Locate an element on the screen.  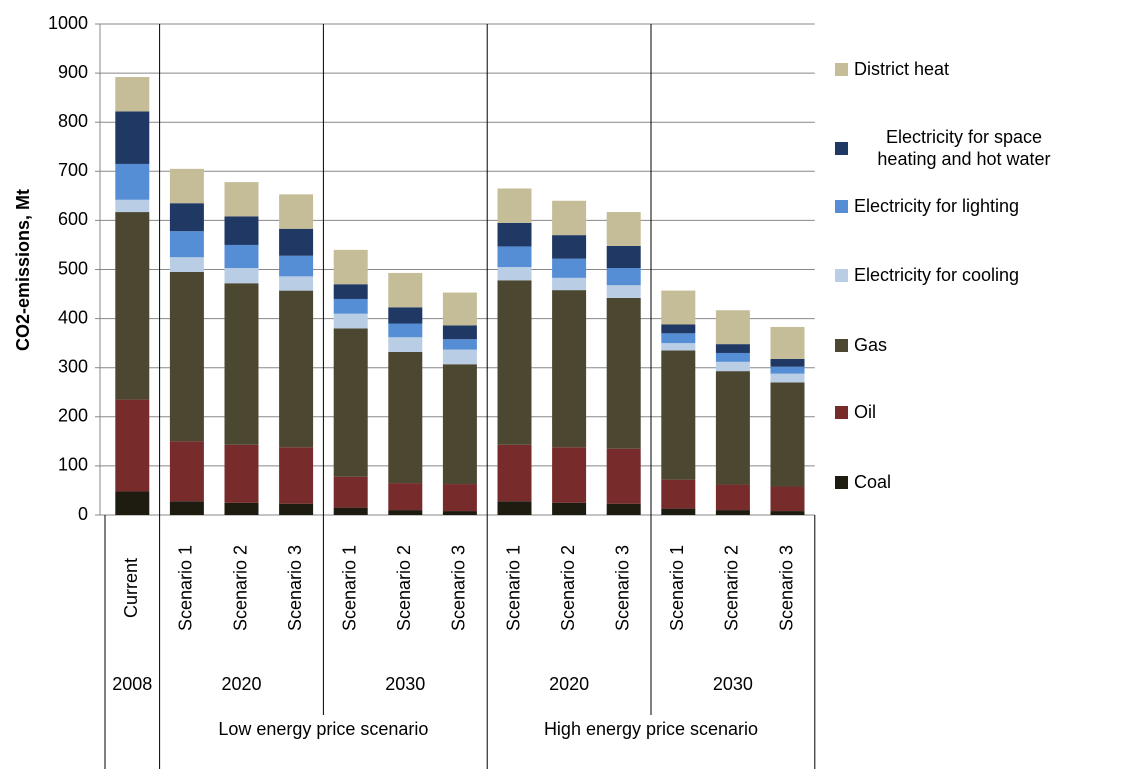
legend-entry: Gas is located at coordinates (980, 345).